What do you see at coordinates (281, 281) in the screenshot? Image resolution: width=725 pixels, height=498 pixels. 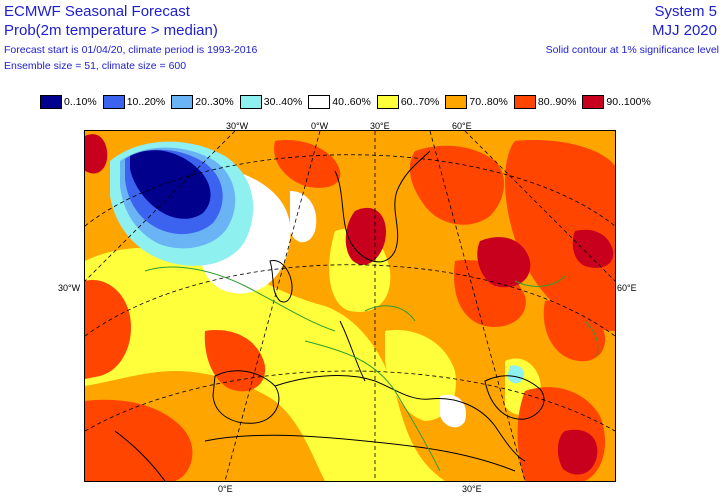 I see `coastline-britain` at bounding box center [281, 281].